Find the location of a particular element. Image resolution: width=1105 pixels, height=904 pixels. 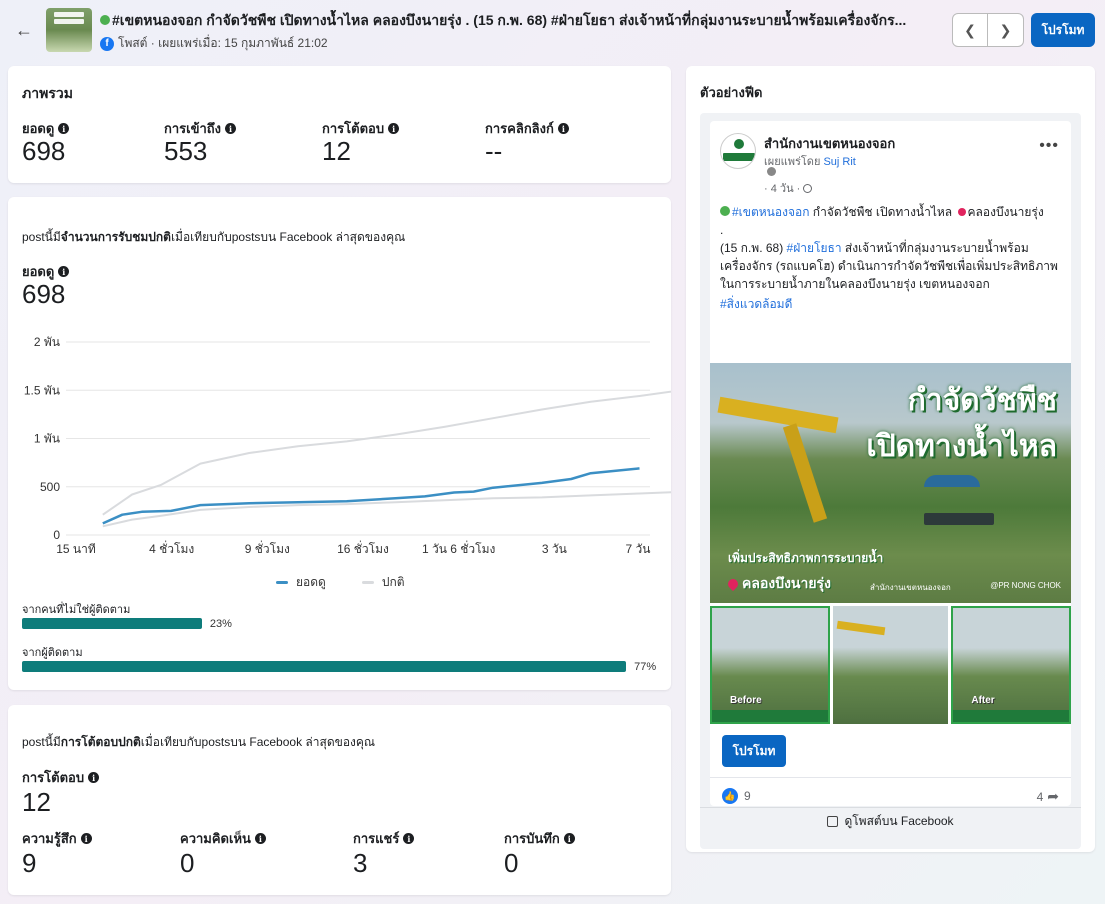

metric-views-value: 698 is located at coordinates (44, 151).